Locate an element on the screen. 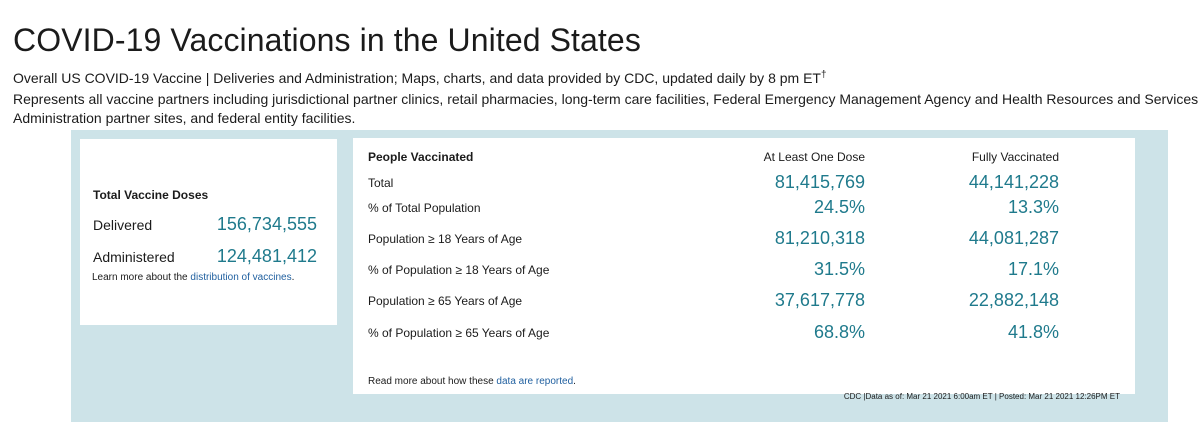  row-total-one-dose: 81,415,769 is located at coordinates (819, 182).